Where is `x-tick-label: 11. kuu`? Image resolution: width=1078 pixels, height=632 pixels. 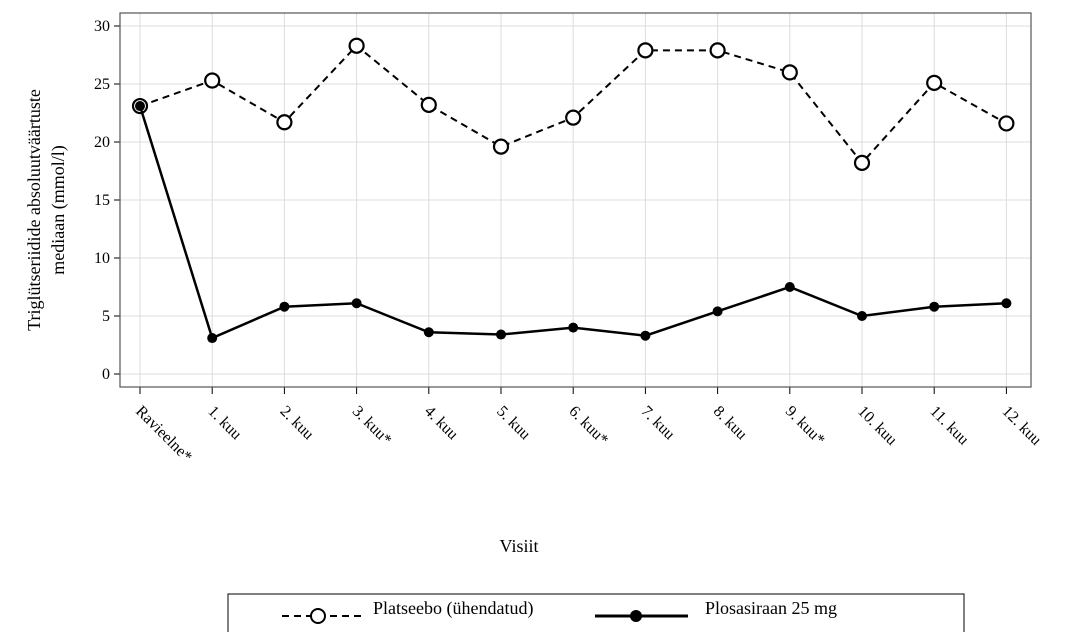
x-tick-label: 11. kuu is located at coordinates (949, 426).